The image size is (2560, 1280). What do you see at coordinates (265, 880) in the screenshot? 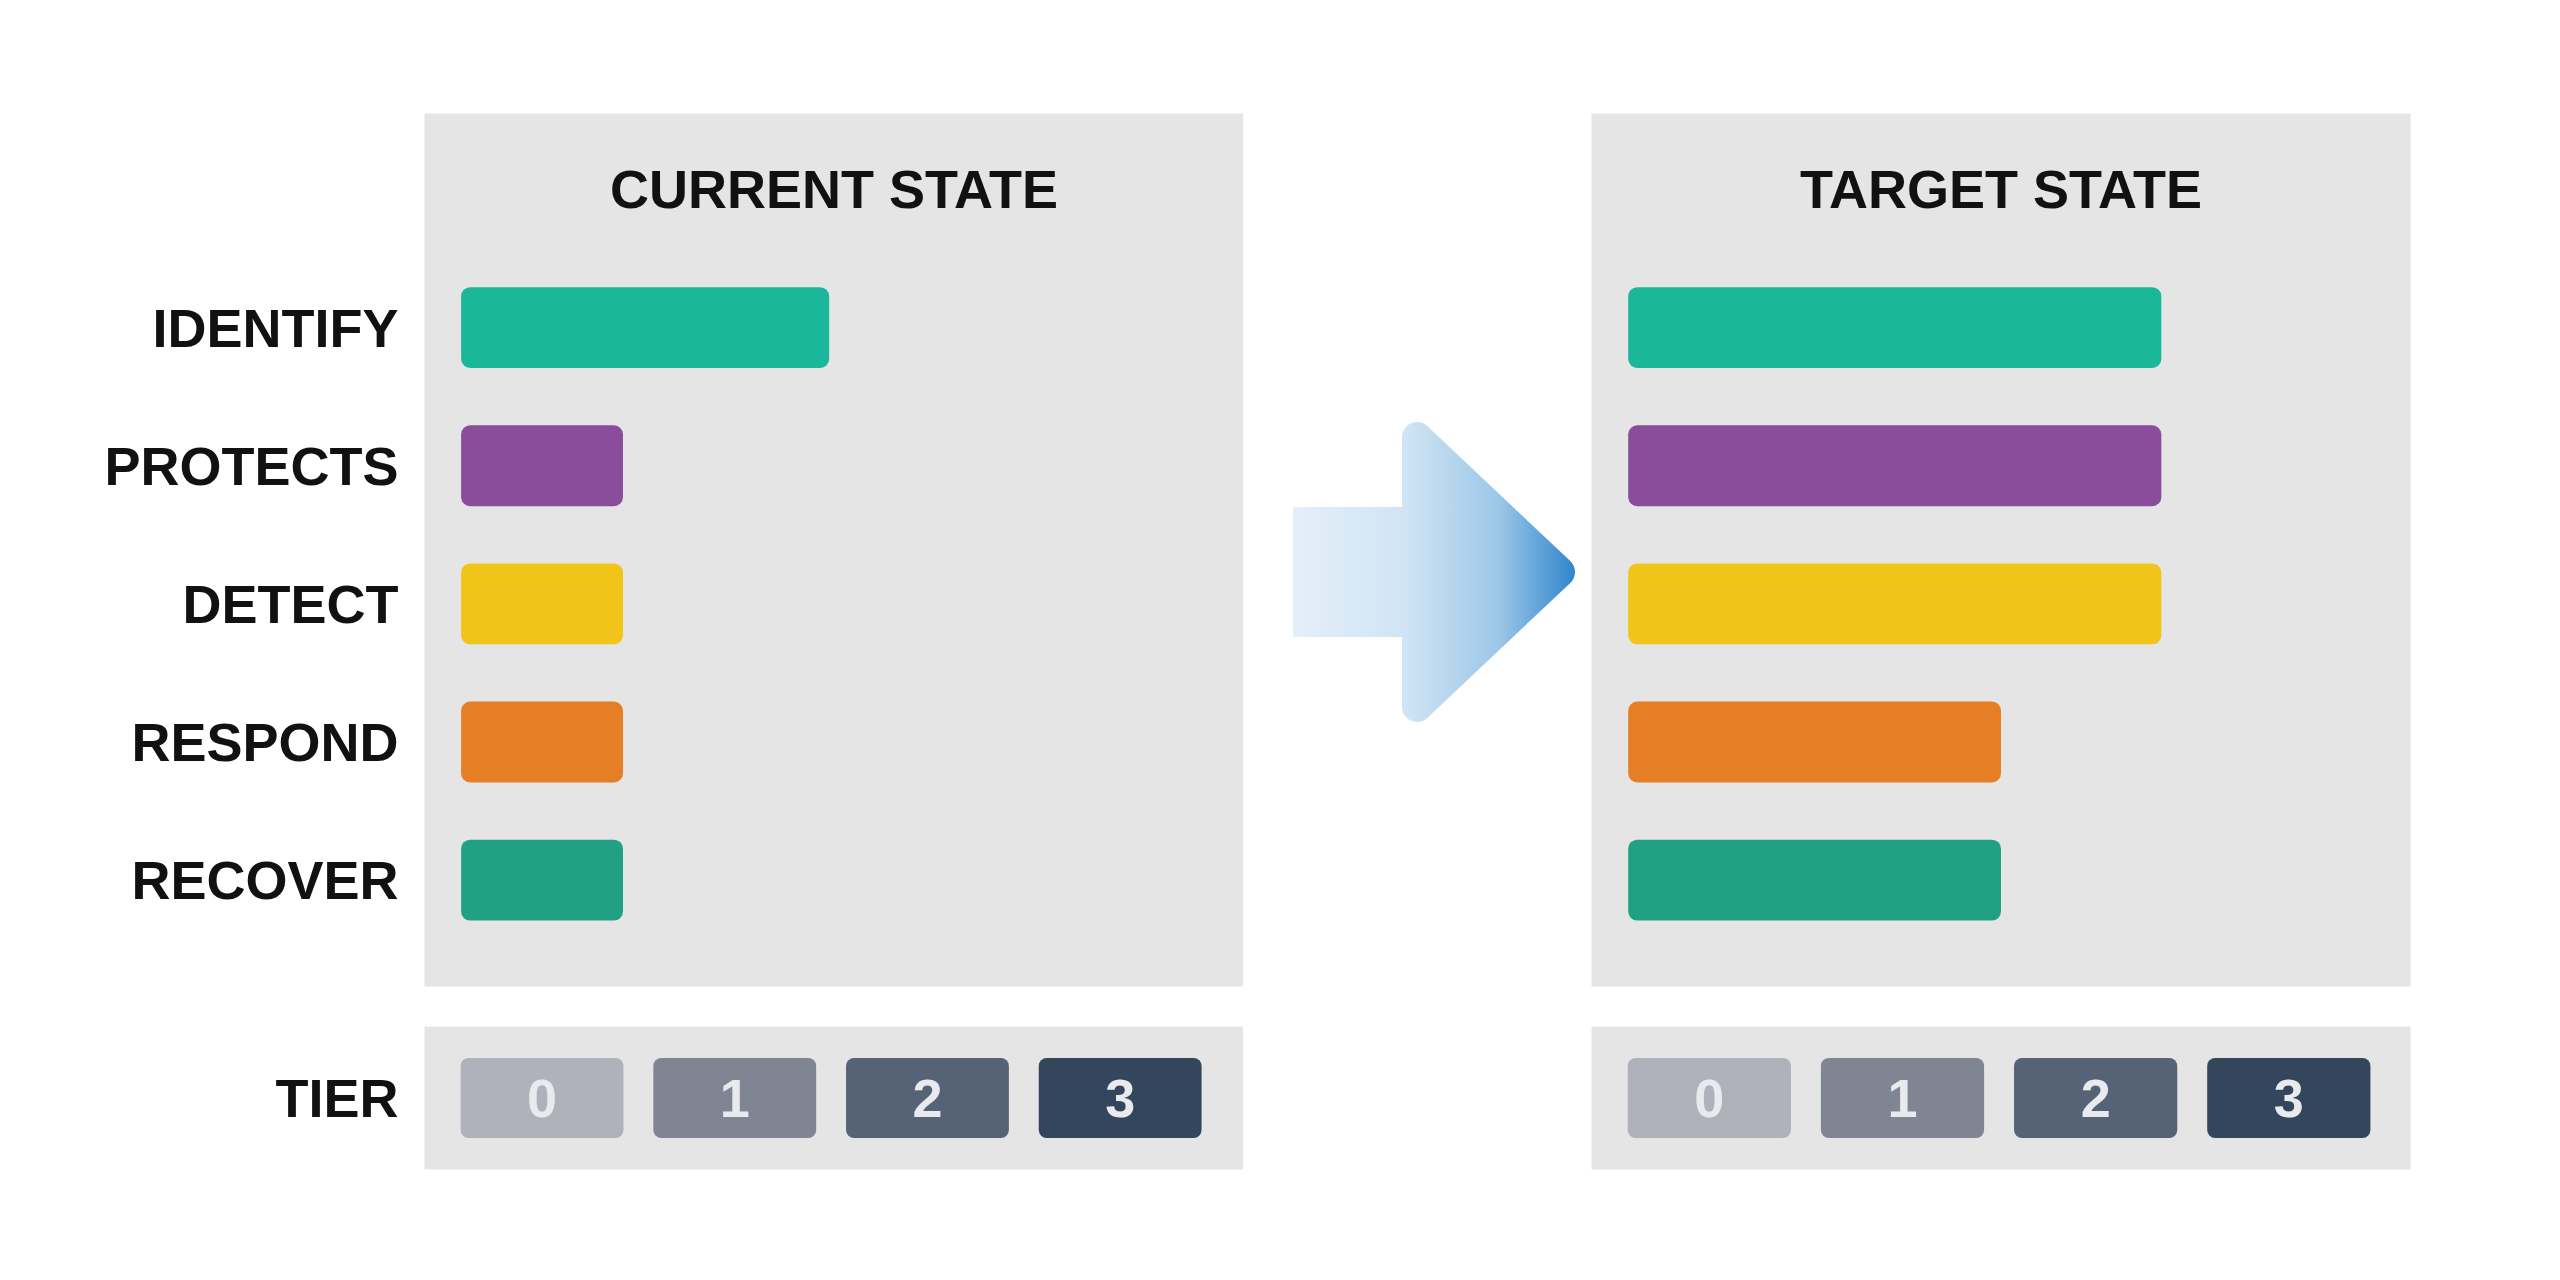
I see `y-tick-label: RECOVER` at bounding box center [265, 880].